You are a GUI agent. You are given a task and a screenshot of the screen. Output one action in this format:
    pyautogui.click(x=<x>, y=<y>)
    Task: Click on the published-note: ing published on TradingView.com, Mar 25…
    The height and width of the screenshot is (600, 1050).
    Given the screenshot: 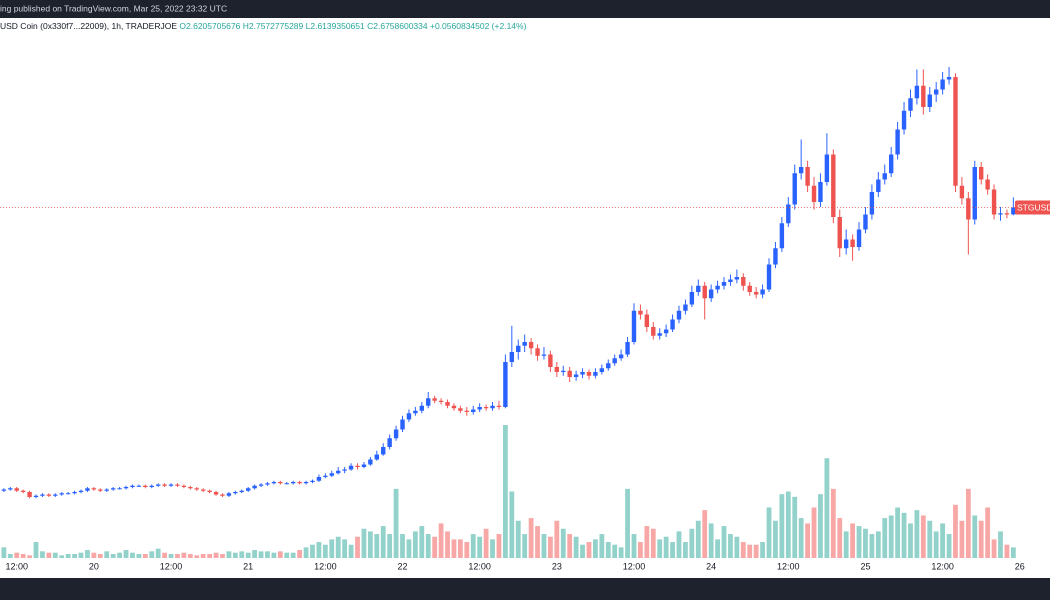 What is the action you would take?
    pyautogui.click(x=113, y=8)
    